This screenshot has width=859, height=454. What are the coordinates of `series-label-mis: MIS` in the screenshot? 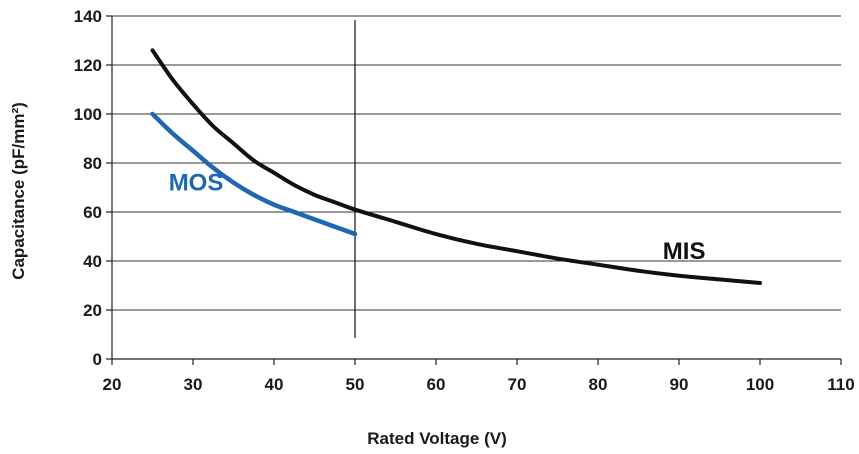 It's located at (684, 251).